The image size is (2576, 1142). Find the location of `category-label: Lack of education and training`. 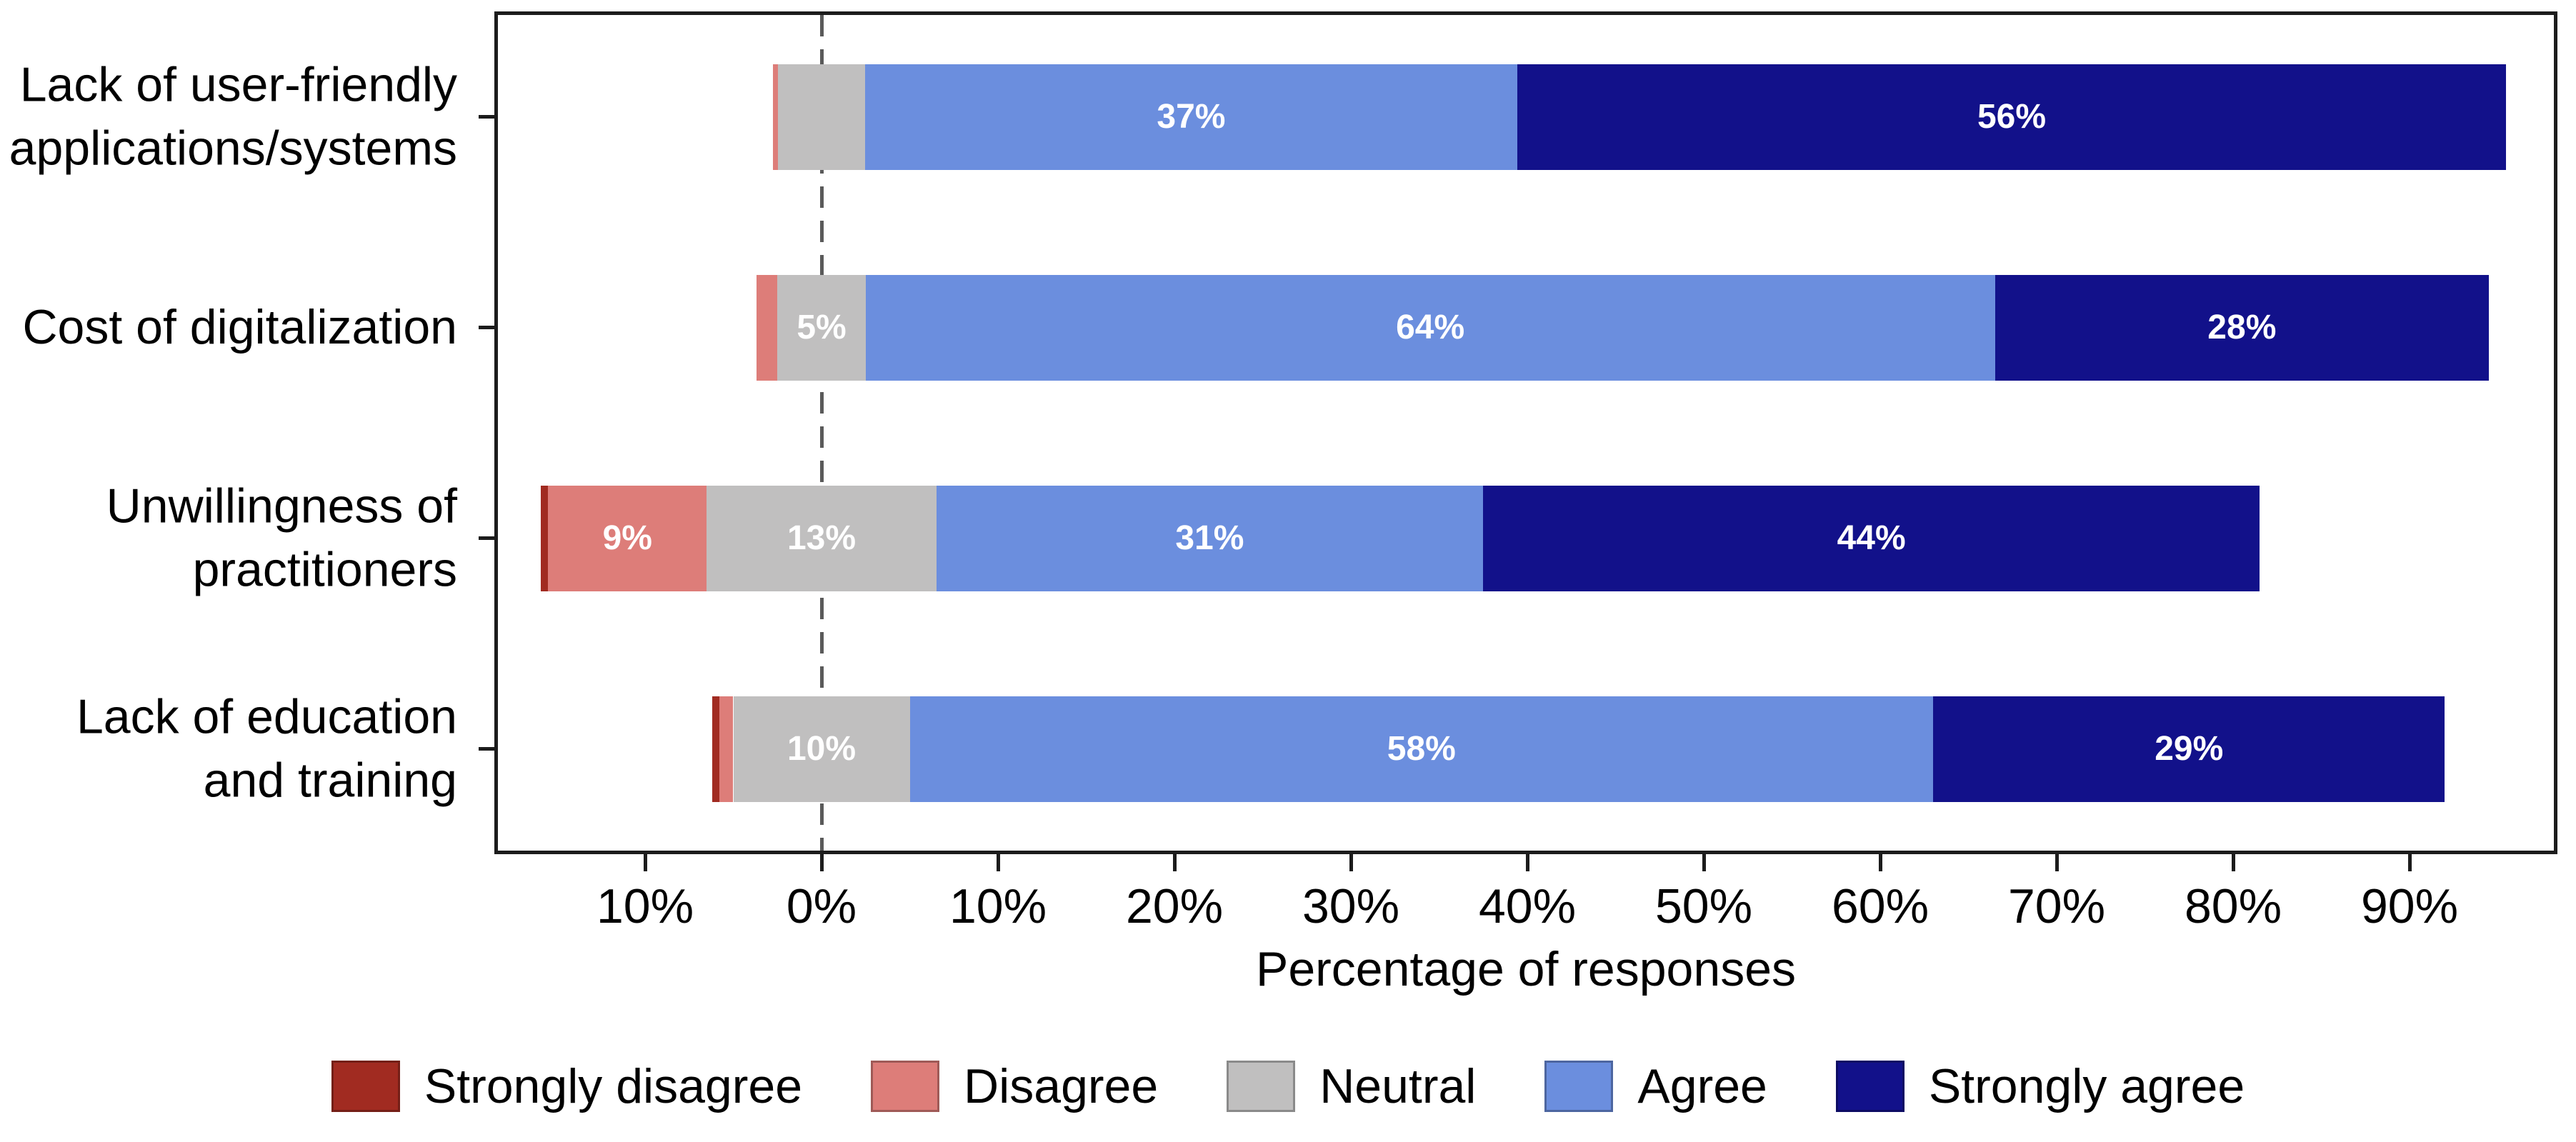

category-label: Lack of education and training is located at coordinates (266, 748).